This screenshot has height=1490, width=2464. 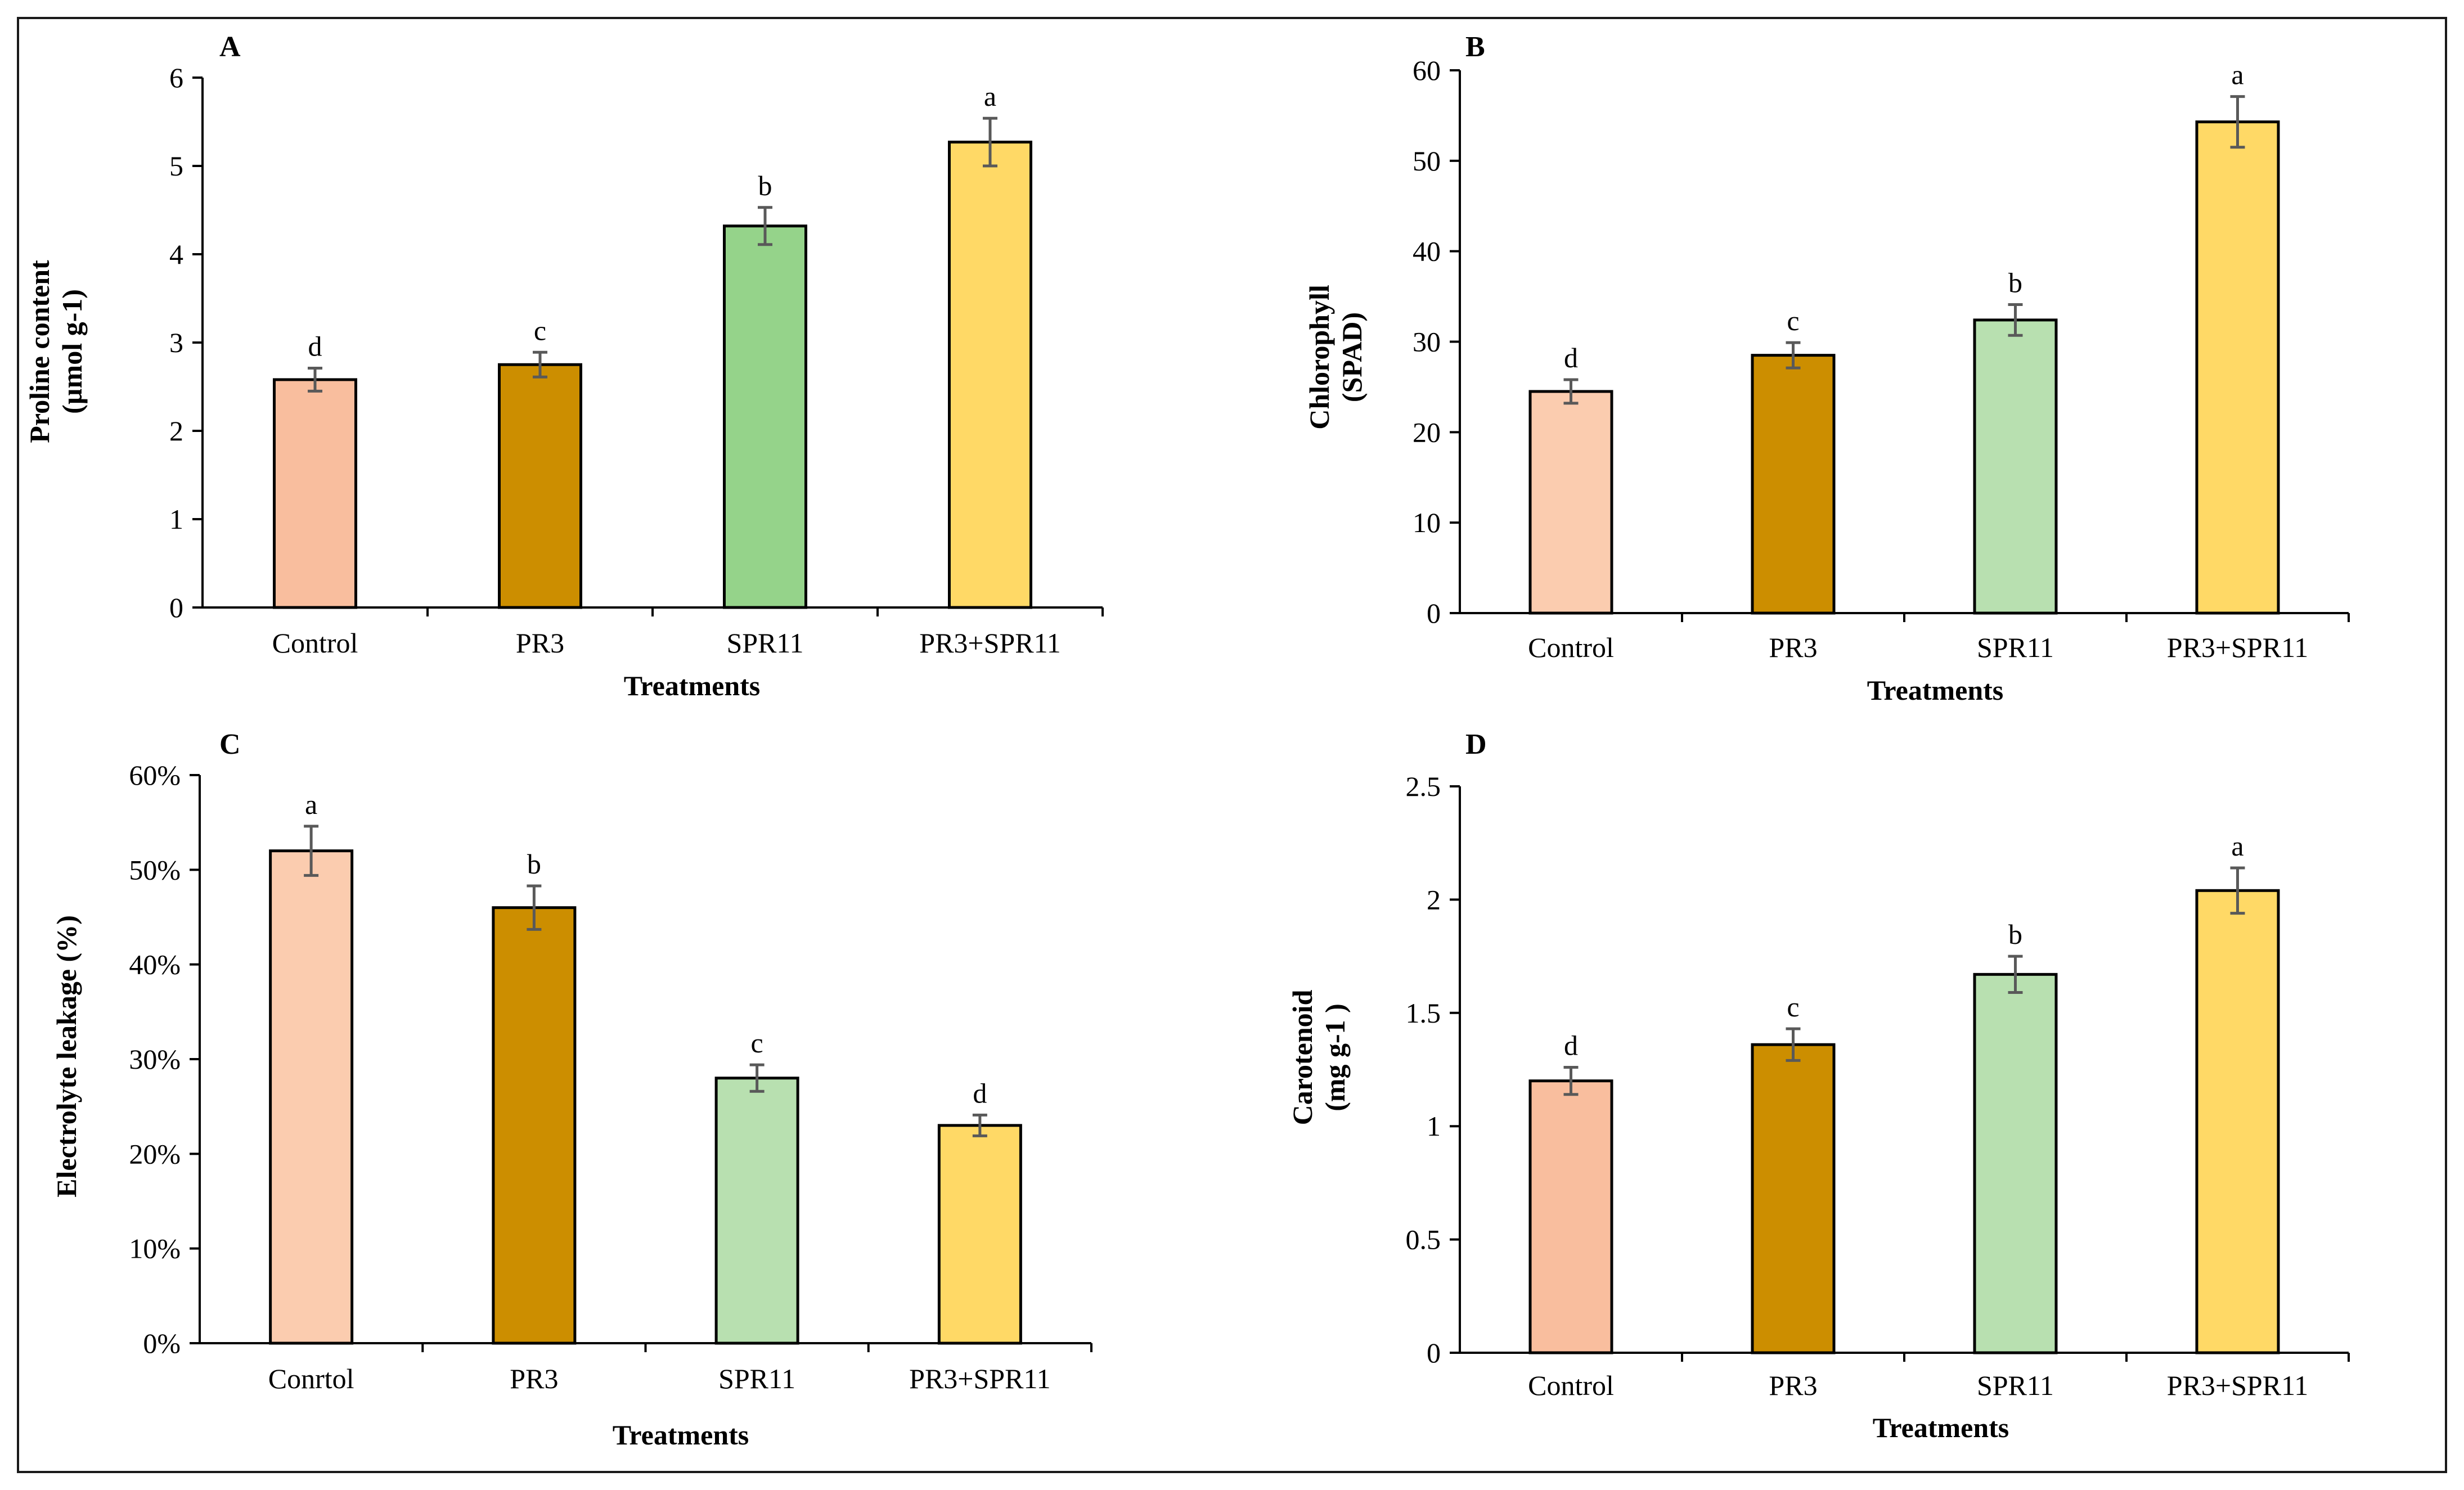 What do you see at coordinates (176, 431) in the screenshot?
I see `panel-a-y-tick-label: 2` at bounding box center [176, 431].